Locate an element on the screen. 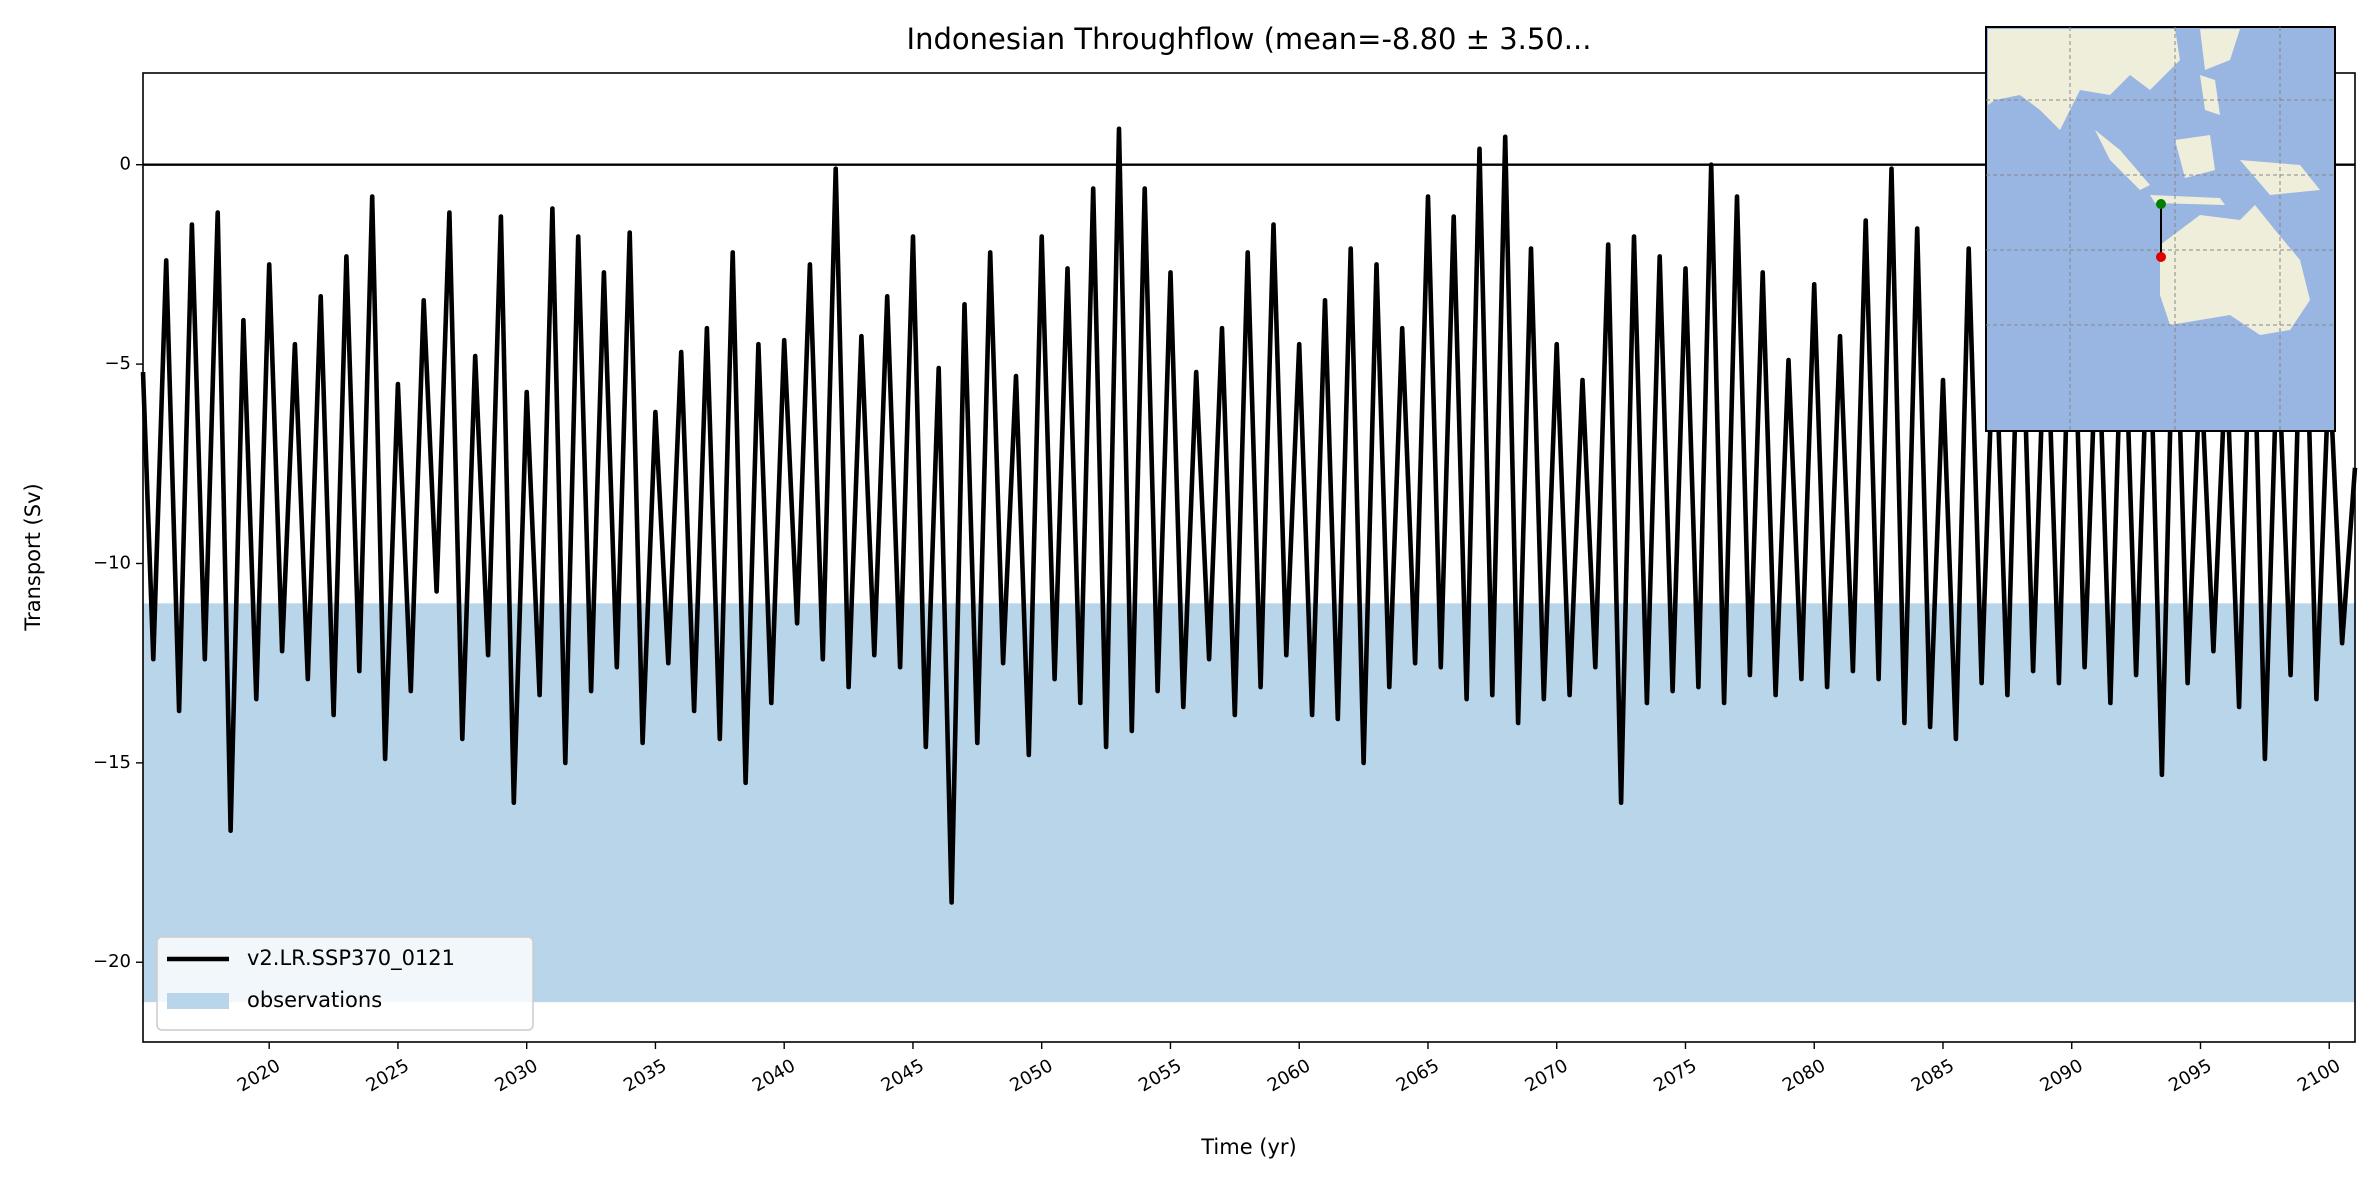  x-tick-label: 2080 is located at coordinates (1804, 1075).